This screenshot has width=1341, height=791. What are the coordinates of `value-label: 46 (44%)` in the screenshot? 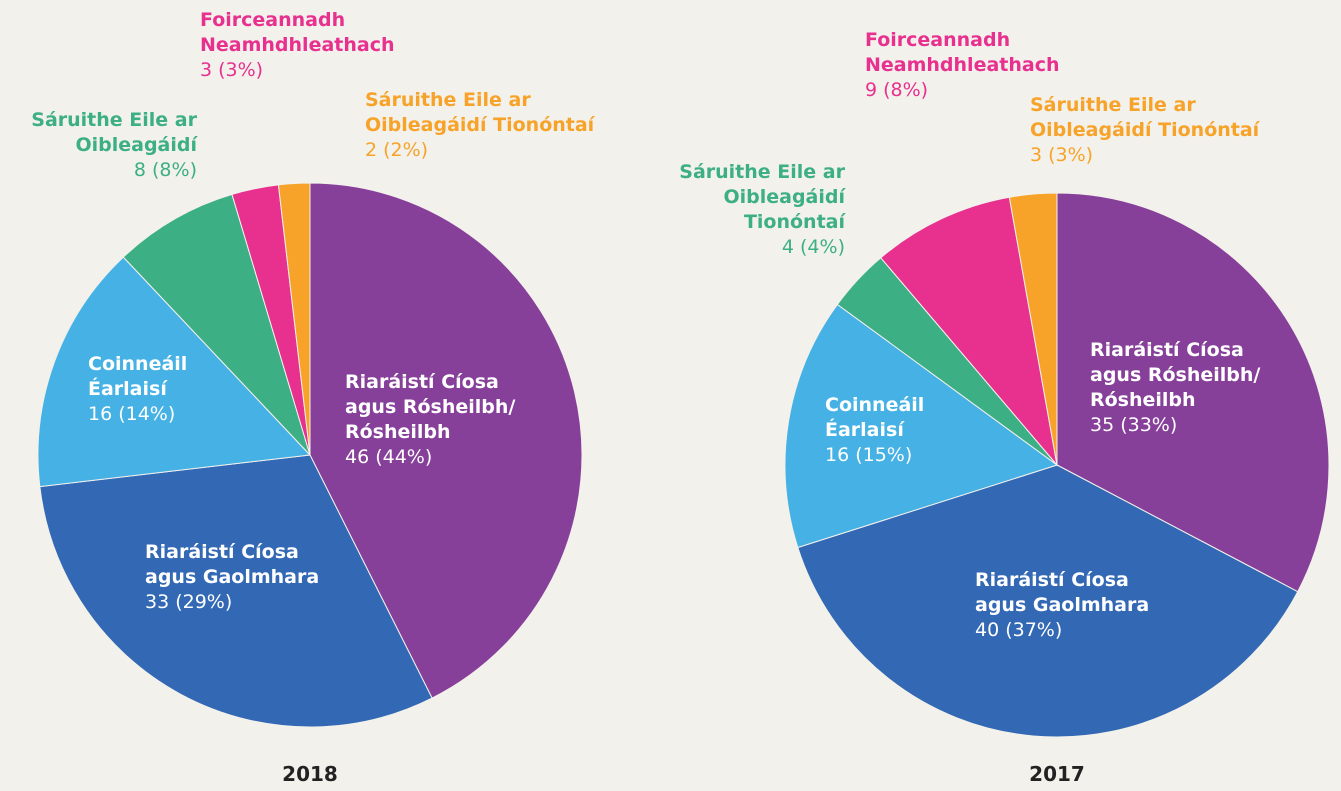 It's located at (389, 457).